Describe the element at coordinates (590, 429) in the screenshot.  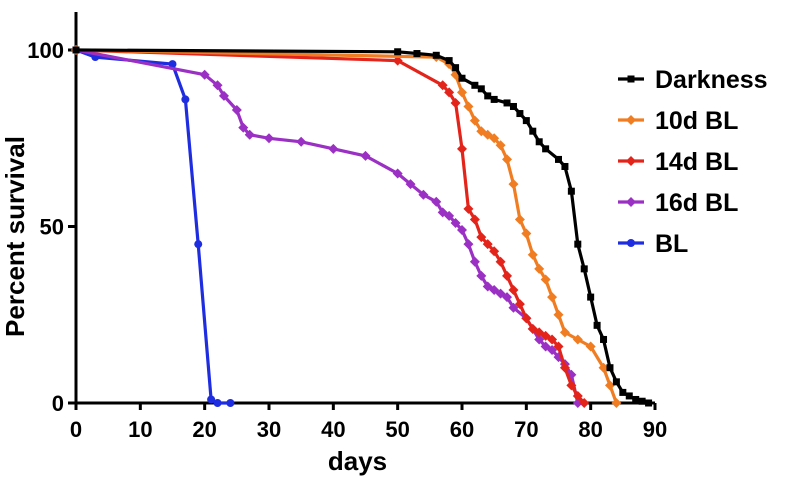
I see `x-tick-label: 80` at that location.